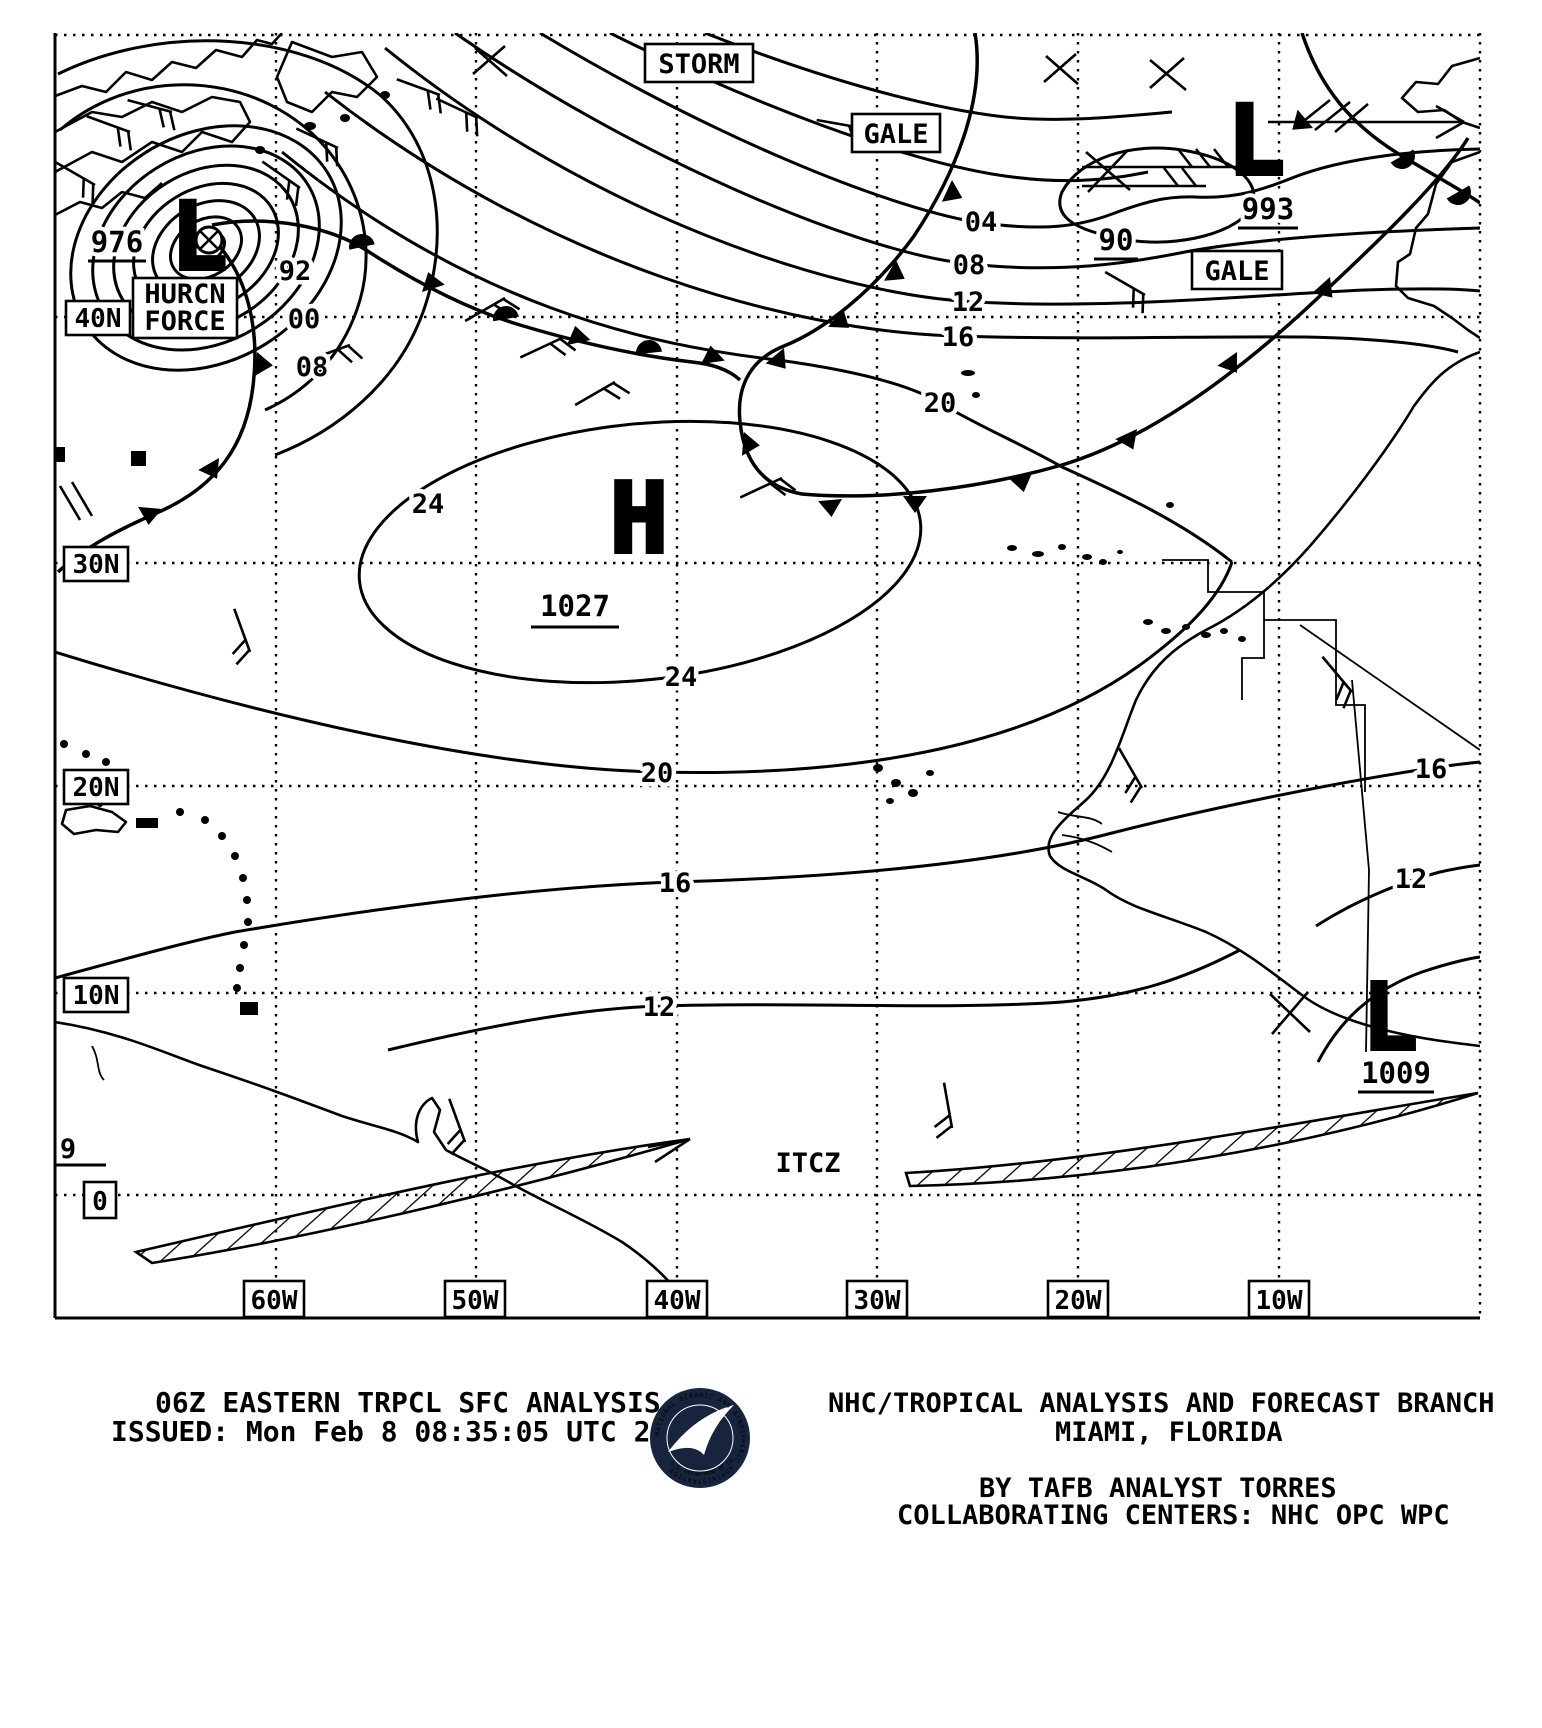  I want to click on equator-label: 0, so click(100, 1202).